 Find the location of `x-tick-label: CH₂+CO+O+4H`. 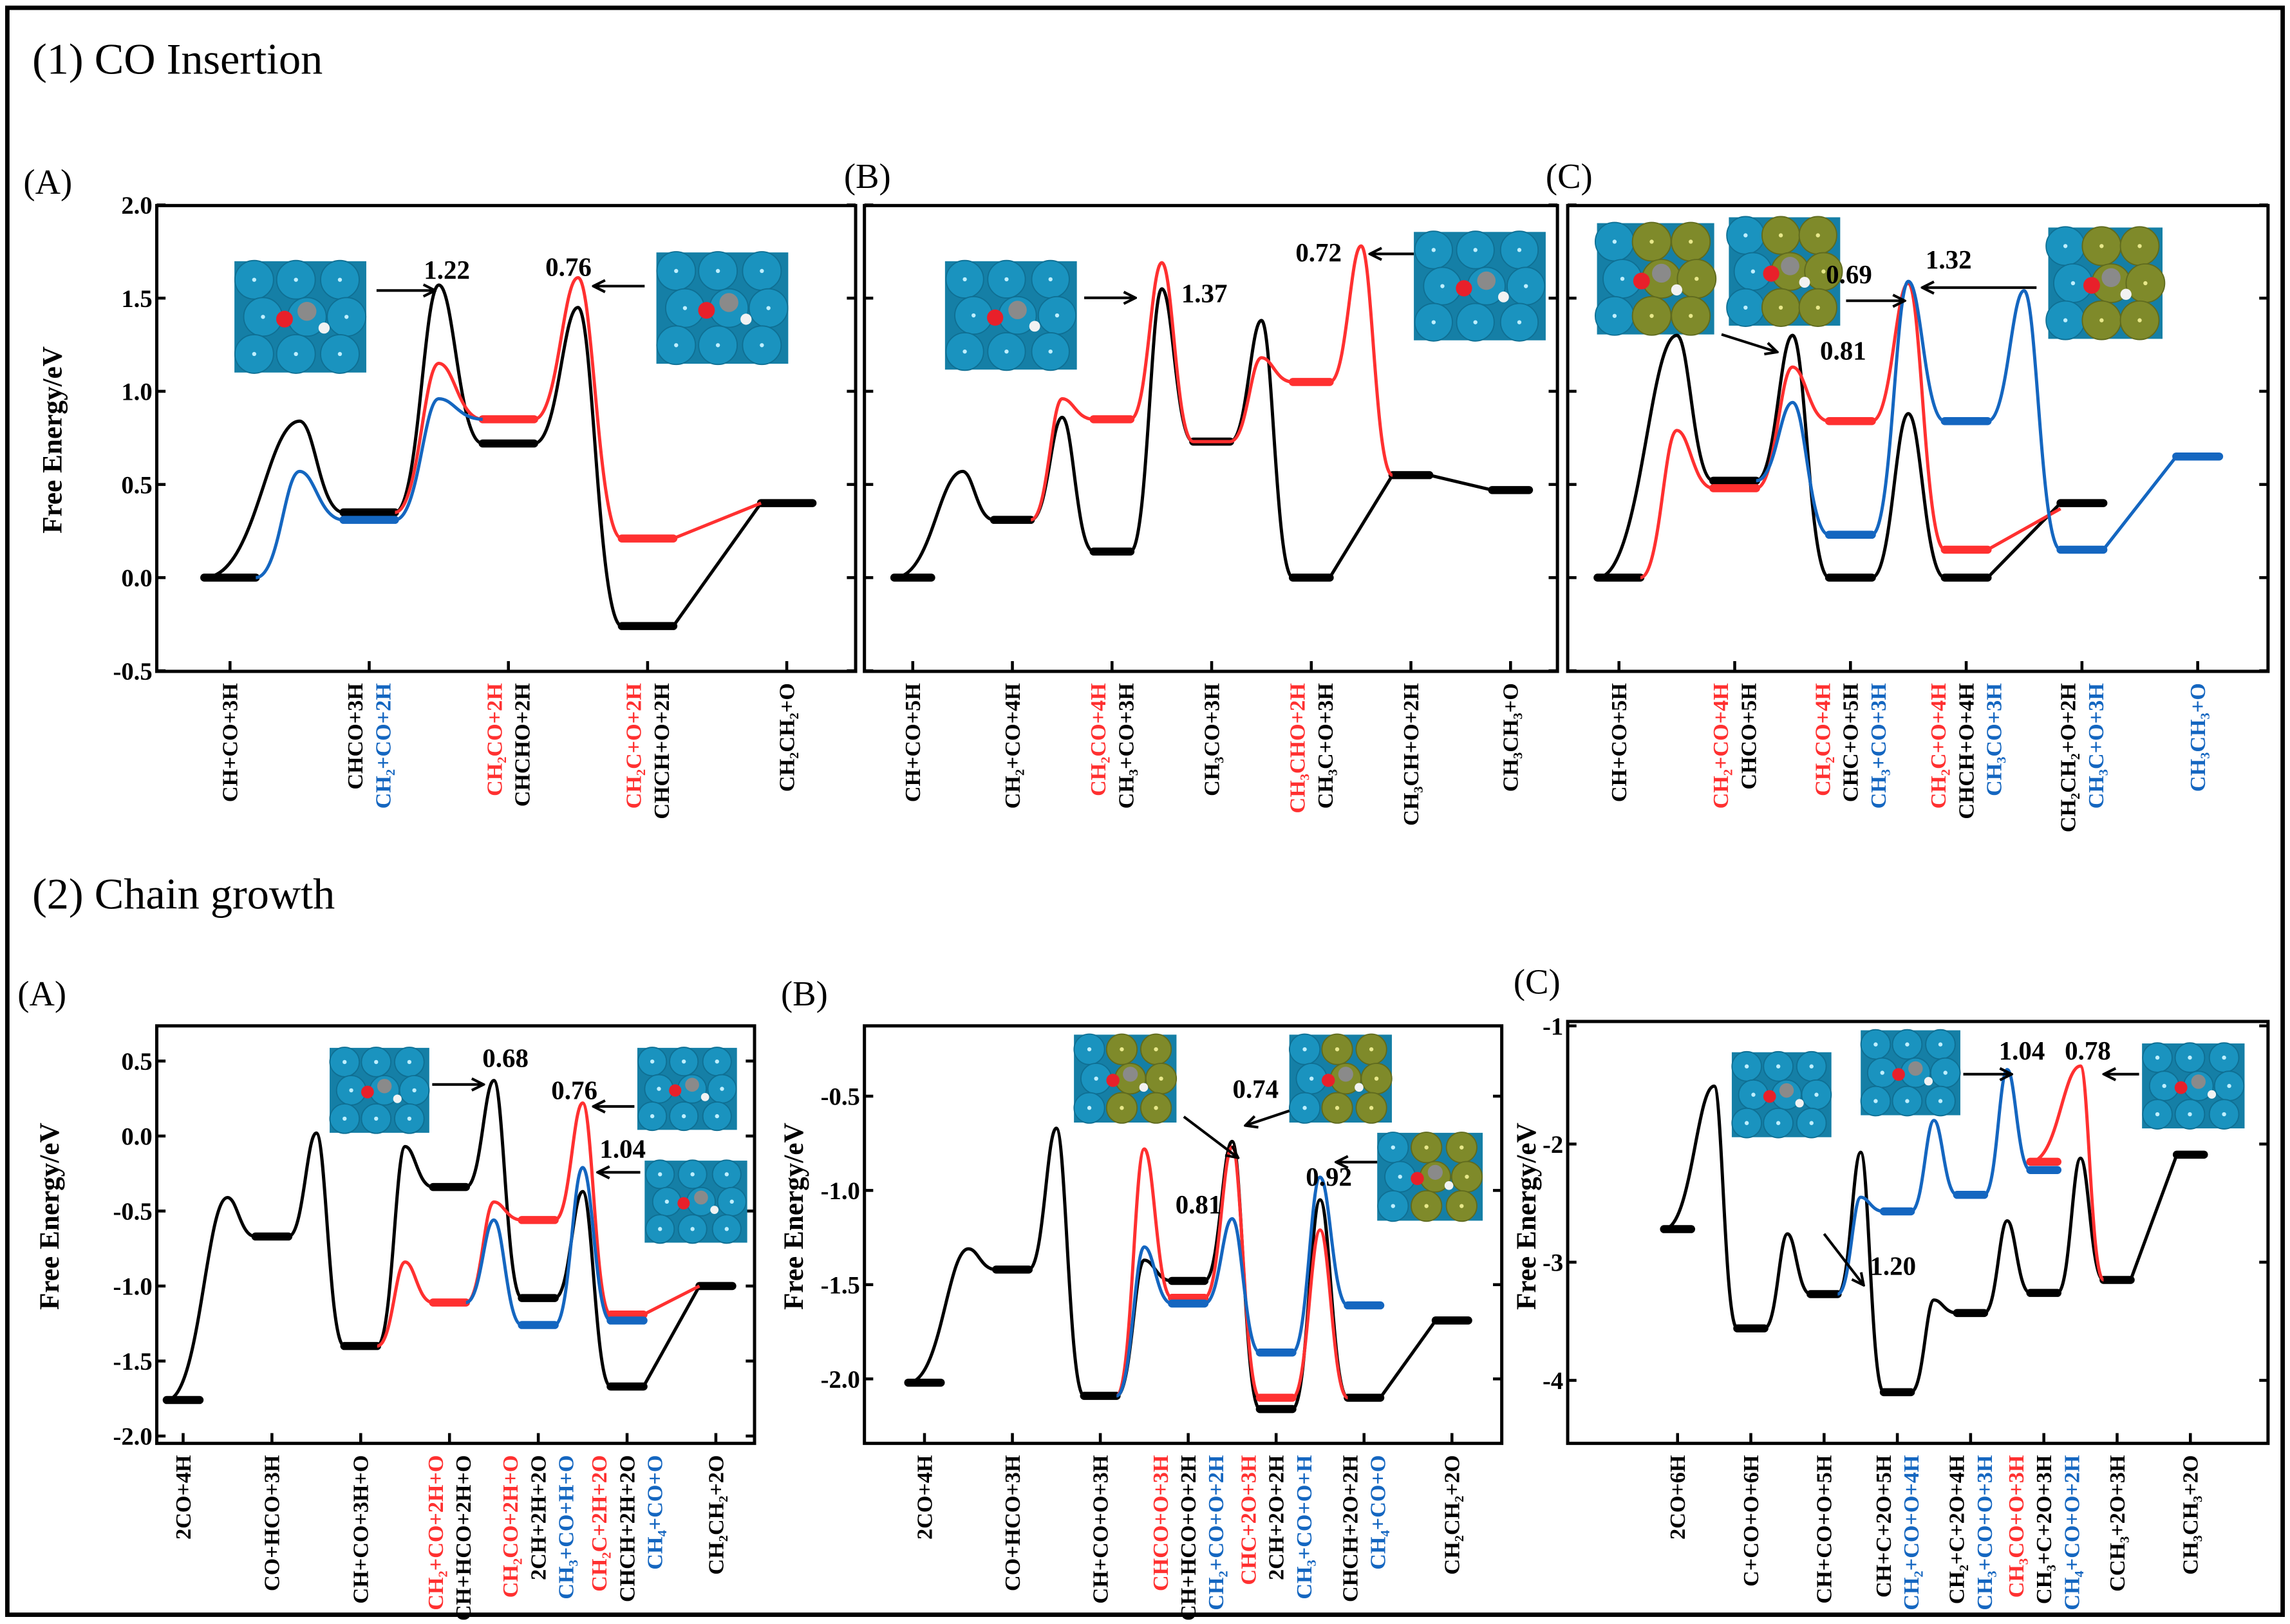

x-tick-label: CH₂+CO+O+4H is located at coordinates (1912, 1532).